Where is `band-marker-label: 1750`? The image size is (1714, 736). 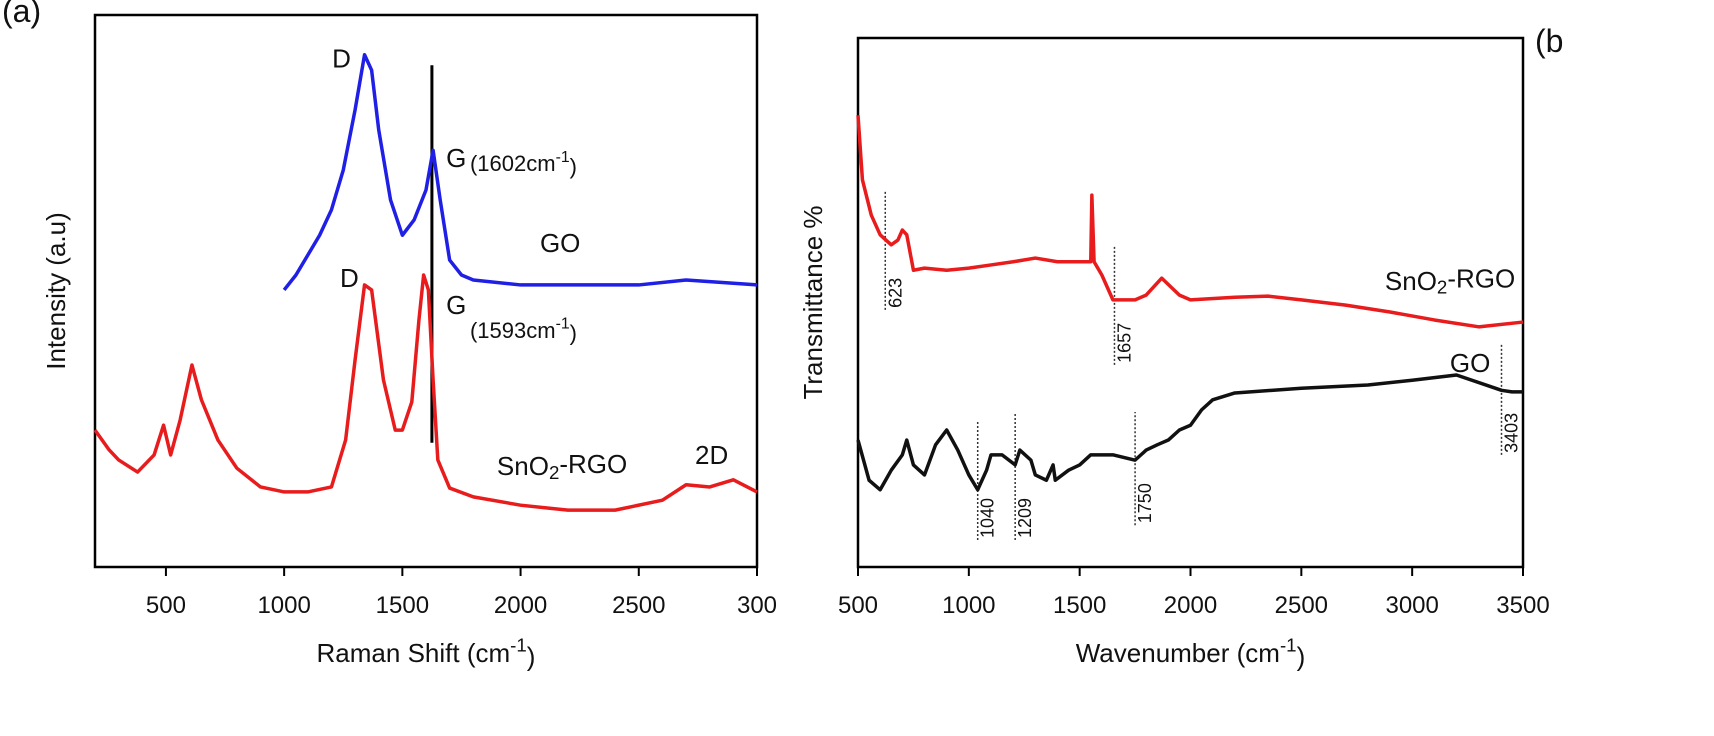
band-marker-label: 1750 is located at coordinates (1145, 503).